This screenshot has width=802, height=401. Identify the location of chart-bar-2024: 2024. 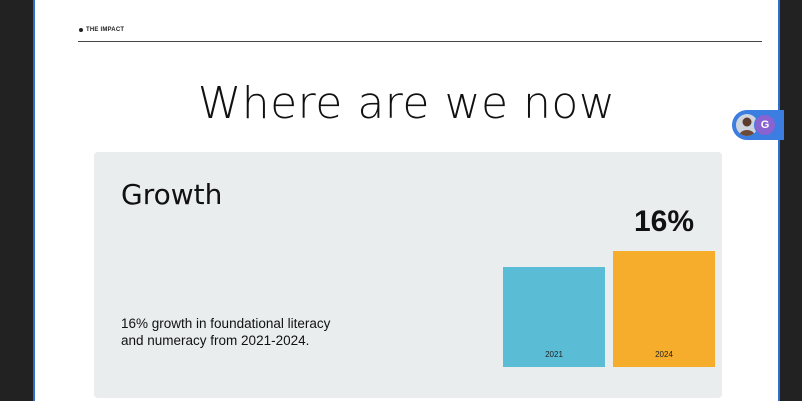
(664, 309).